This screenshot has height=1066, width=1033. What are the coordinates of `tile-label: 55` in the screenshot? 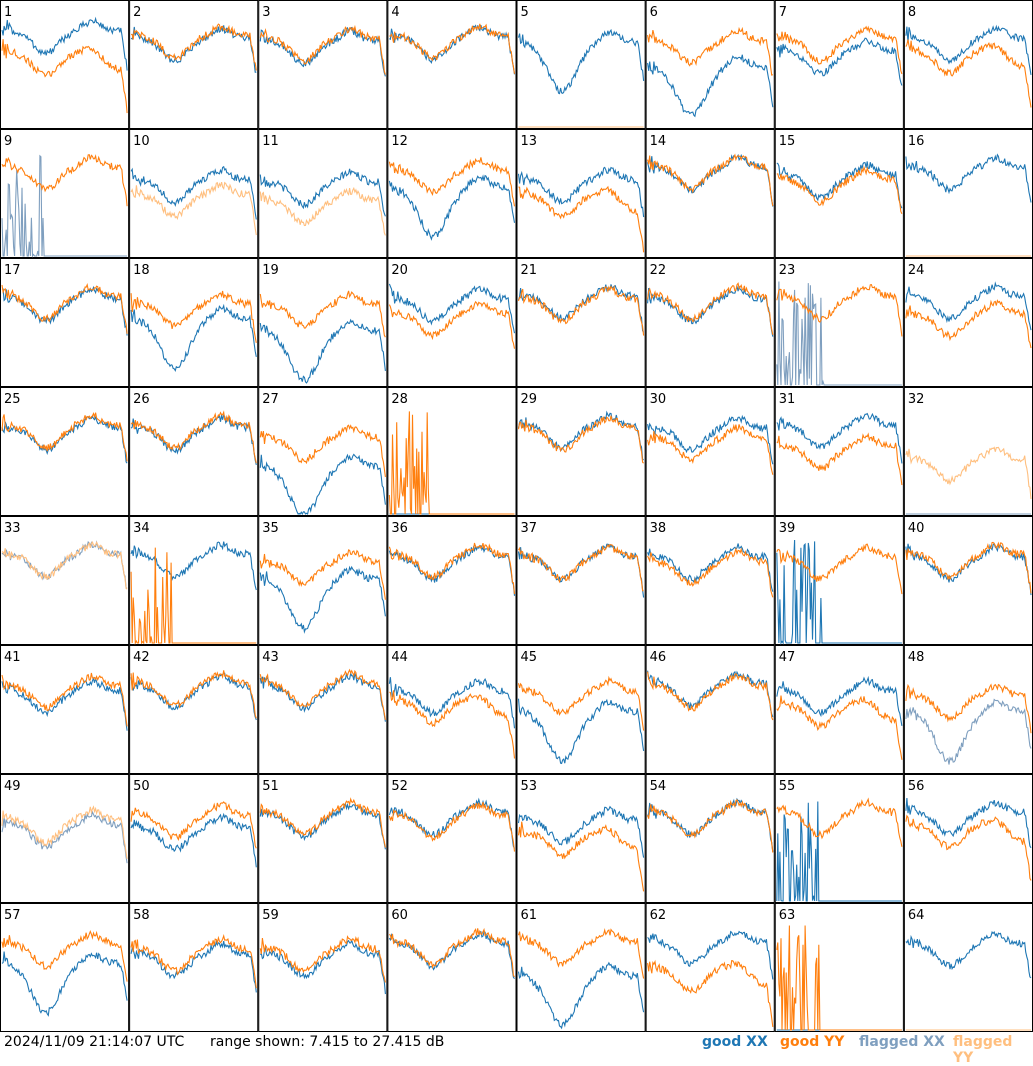 It's located at (787, 786).